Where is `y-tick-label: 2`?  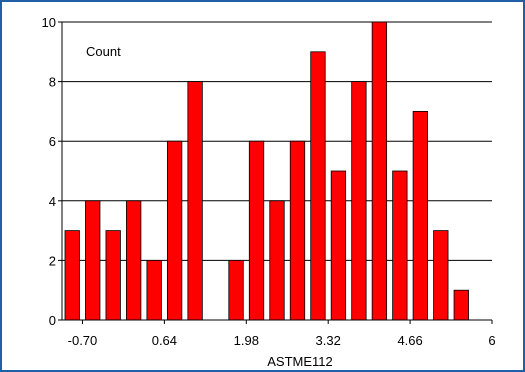
y-tick-label: 2 is located at coordinates (52, 260).